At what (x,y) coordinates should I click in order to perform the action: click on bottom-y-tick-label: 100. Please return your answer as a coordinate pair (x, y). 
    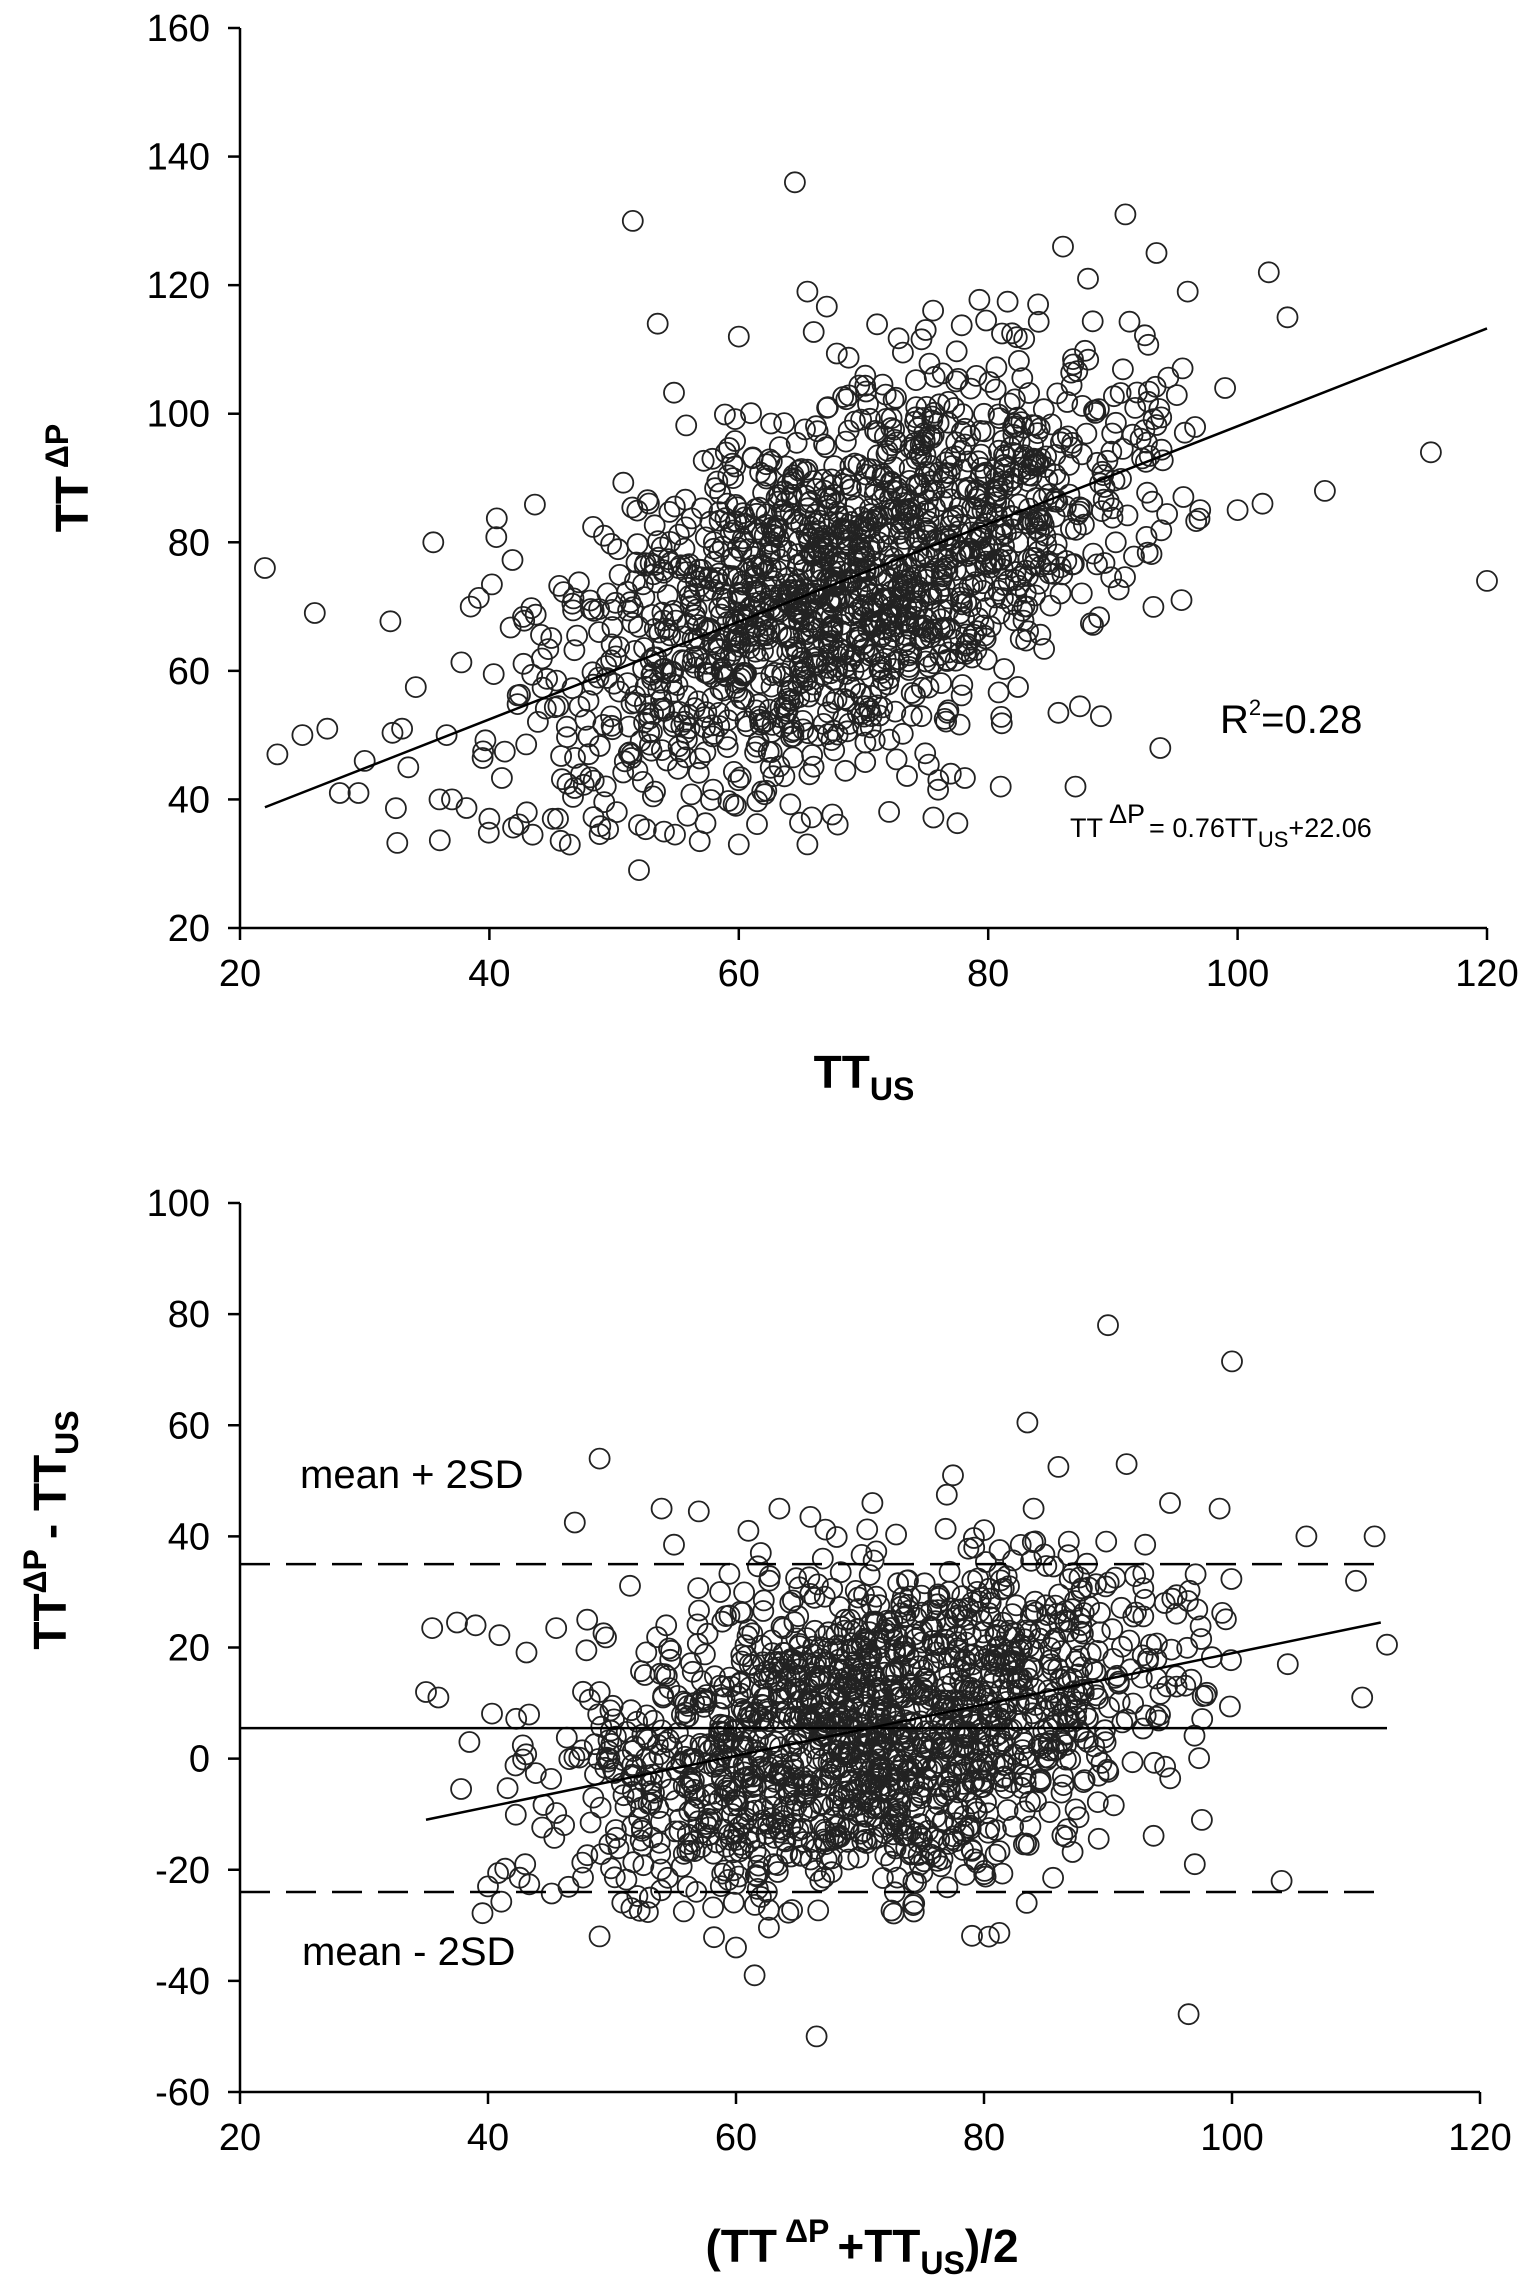
    Looking at the image, I should click on (178, 1204).